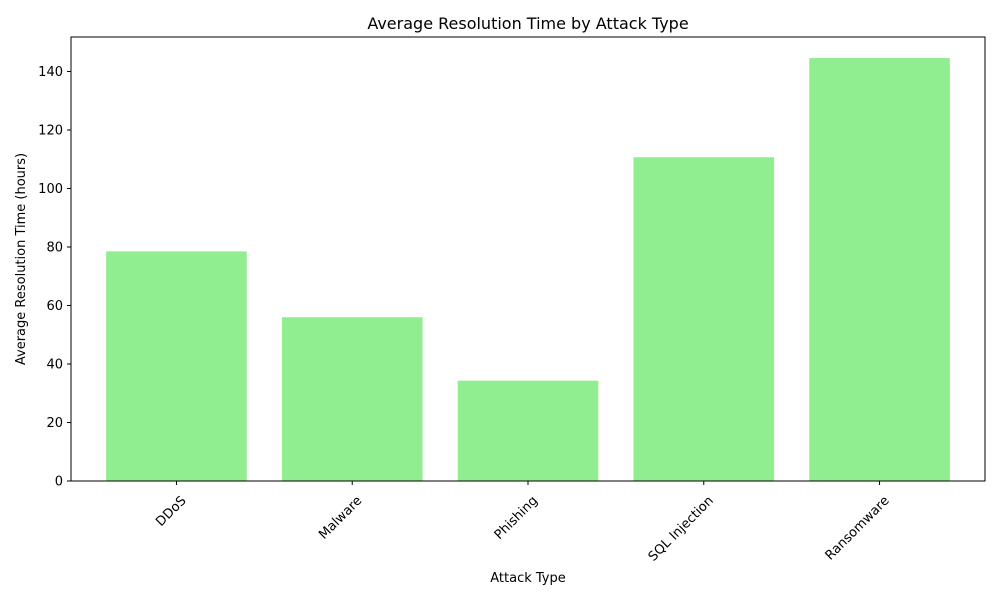 The width and height of the screenshot is (1000, 600). I want to click on bar-sql-injection, so click(704, 319).